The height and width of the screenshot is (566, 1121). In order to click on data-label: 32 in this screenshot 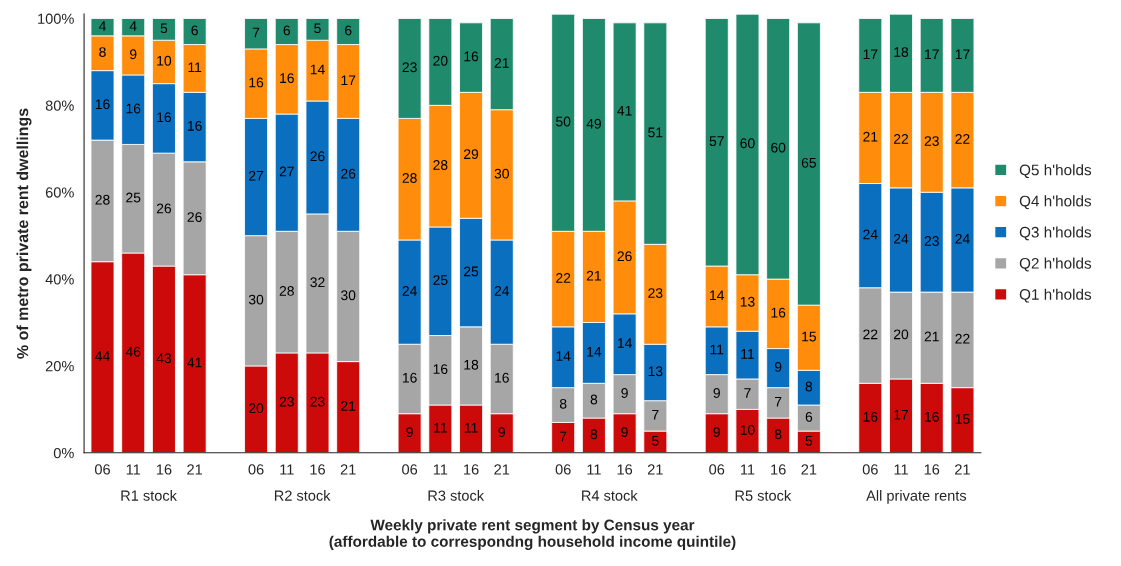, I will do `click(317, 282)`.